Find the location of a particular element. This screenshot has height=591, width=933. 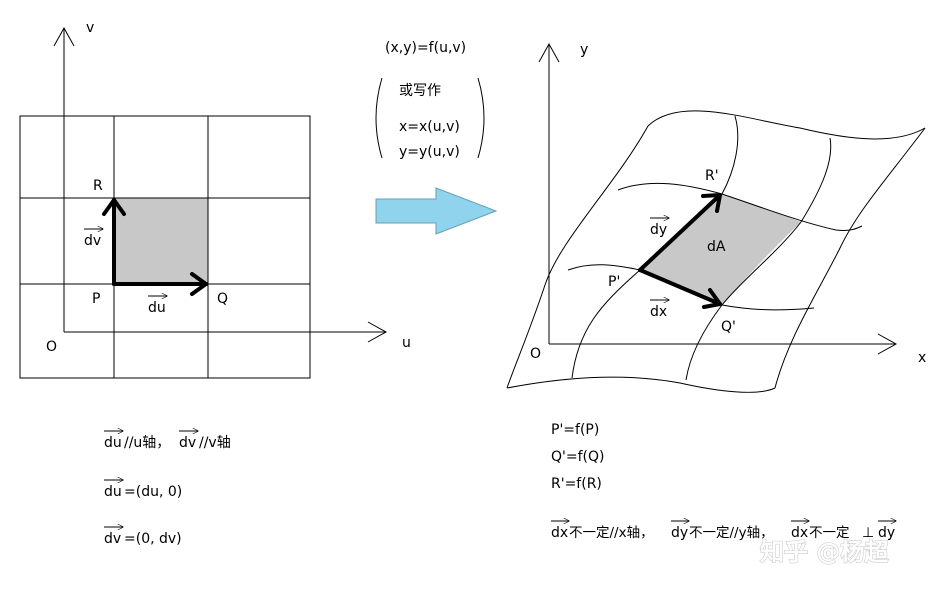

u-axis-arrowhead is located at coordinates (377, 332).